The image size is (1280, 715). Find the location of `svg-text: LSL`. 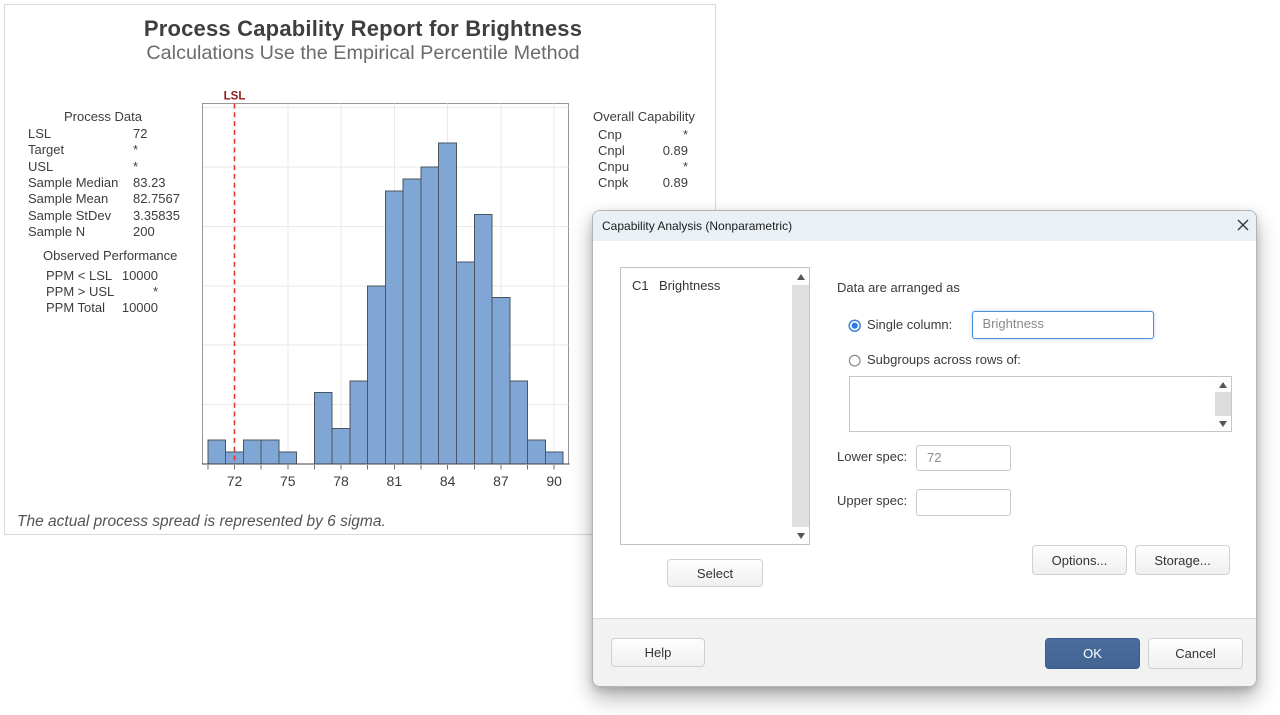

svg-text: LSL is located at coordinates (235, 97).